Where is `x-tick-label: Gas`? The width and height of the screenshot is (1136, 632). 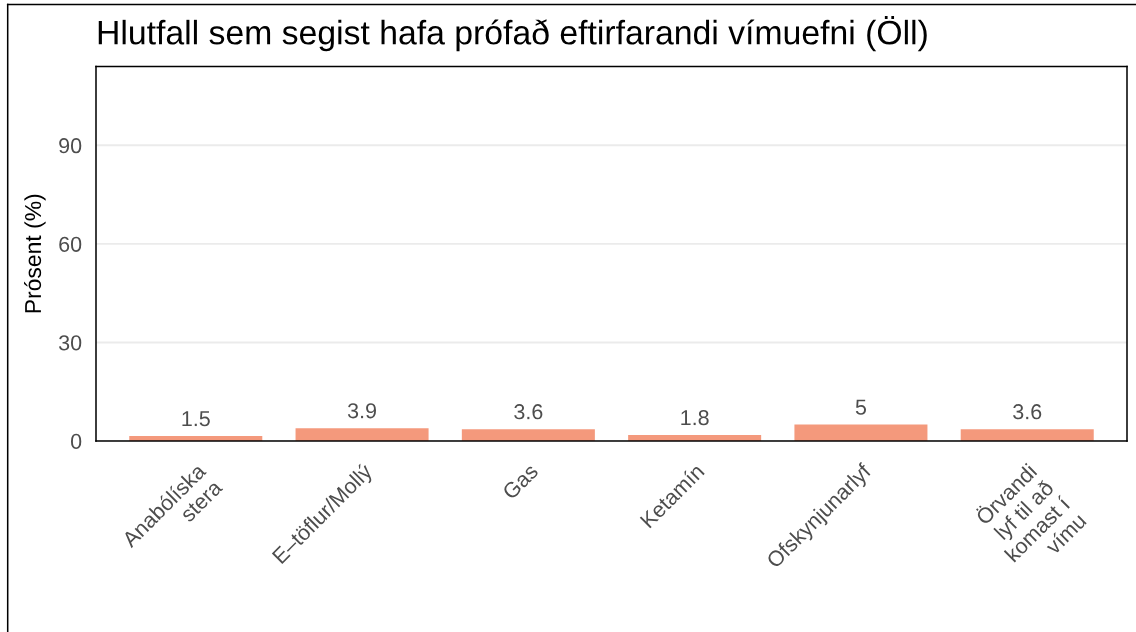 x-tick-label: Gas is located at coordinates (520, 481).